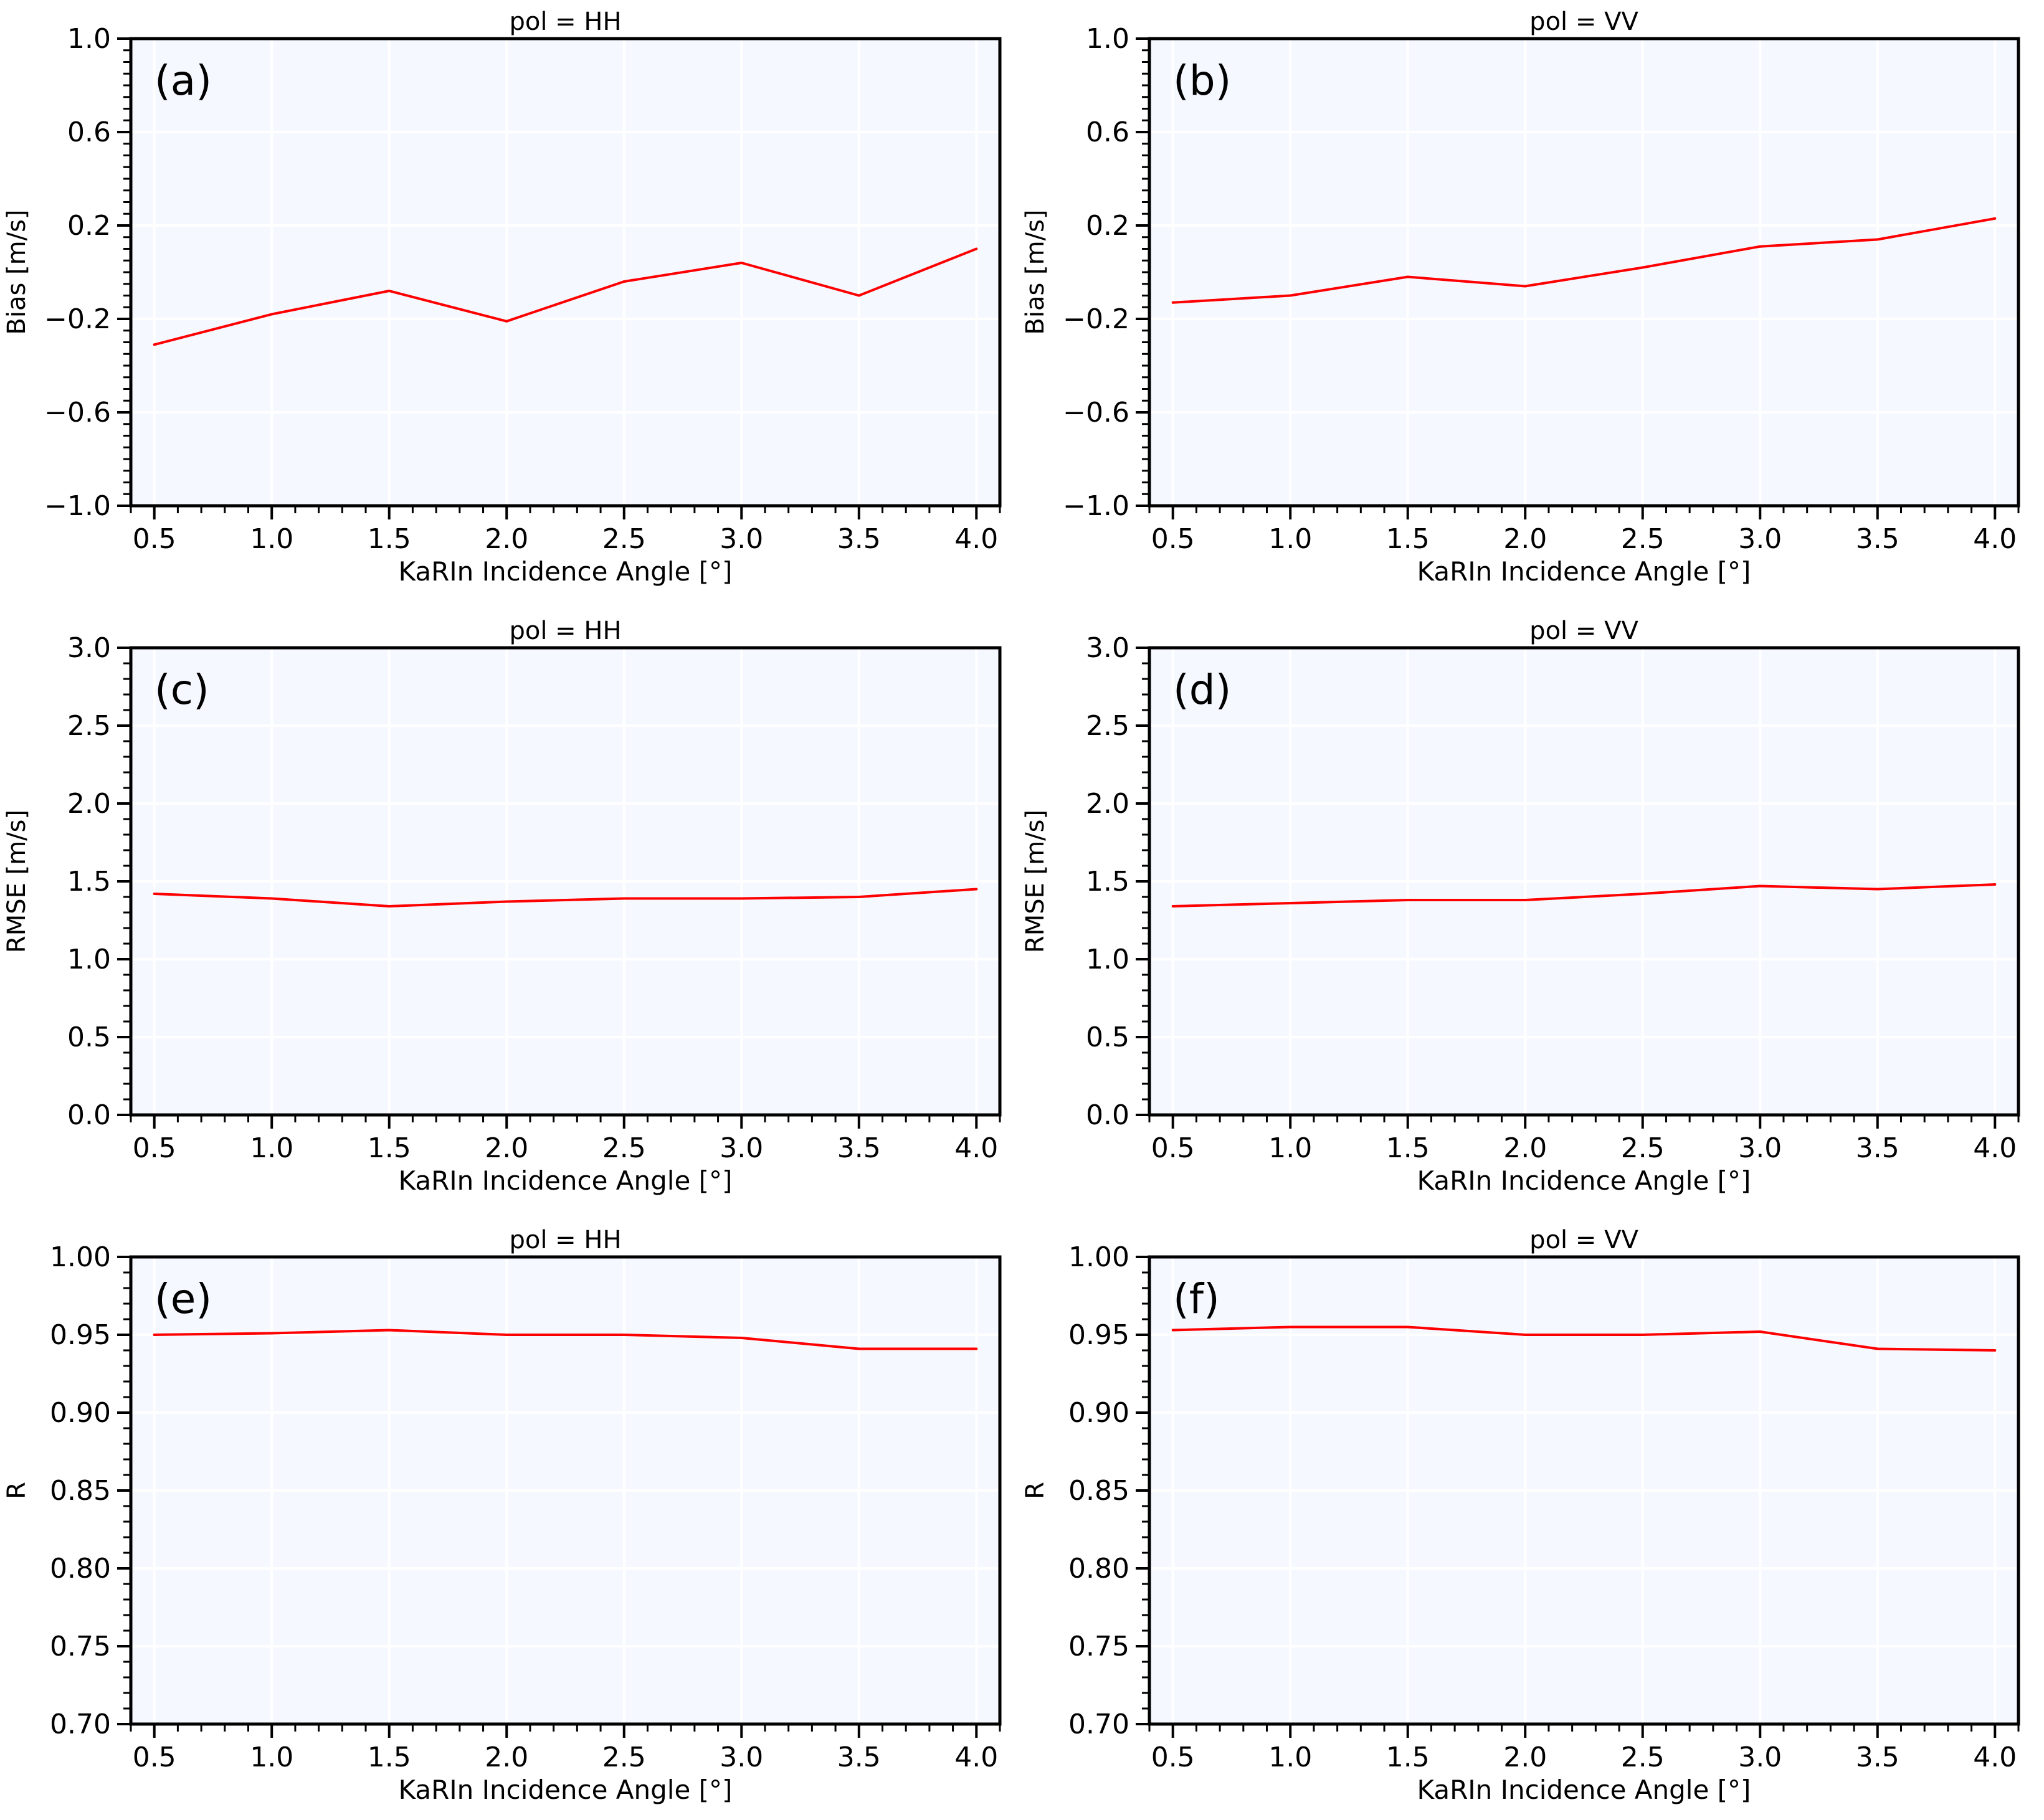 The image size is (2044, 1820). I want to click on y-axis-label: Bias [m/s], so click(16, 272).